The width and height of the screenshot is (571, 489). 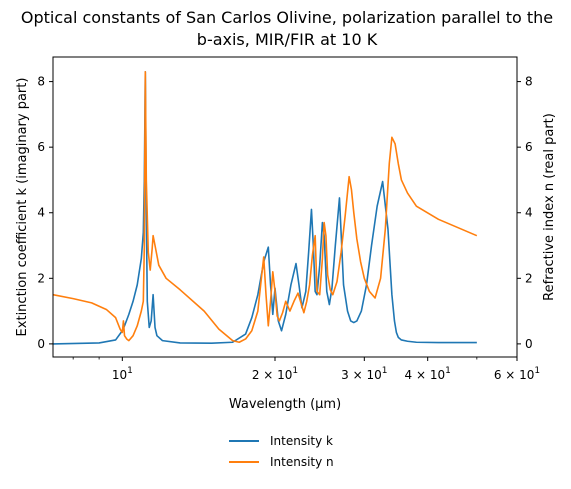 What do you see at coordinates (41, 278) in the screenshot?
I see `y-left-tick-label: 2` at bounding box center [41, 278].